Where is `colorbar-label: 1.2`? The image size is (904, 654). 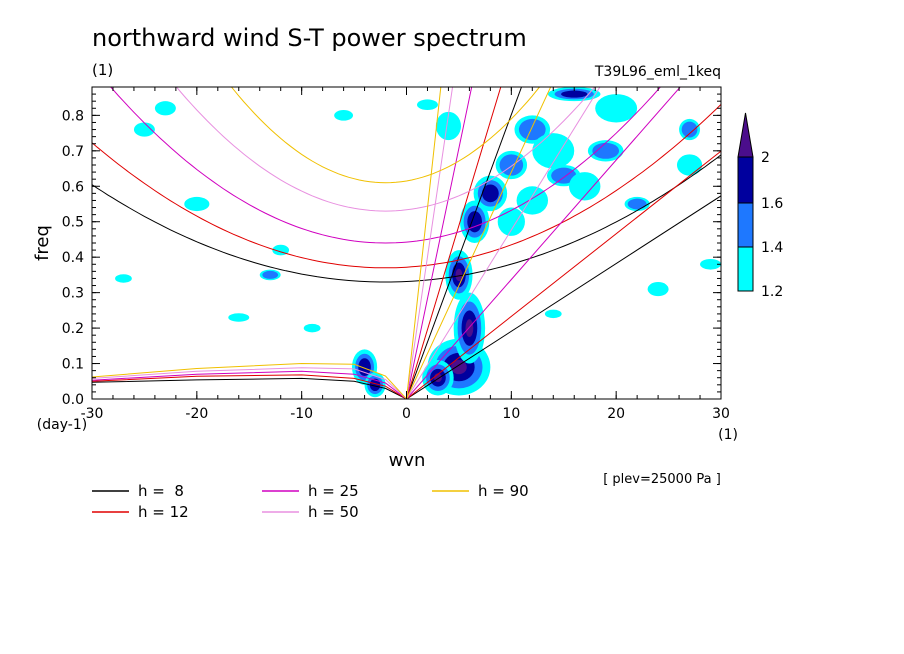
colorbar-label: 1.2 is located at coordinates (772, 292).